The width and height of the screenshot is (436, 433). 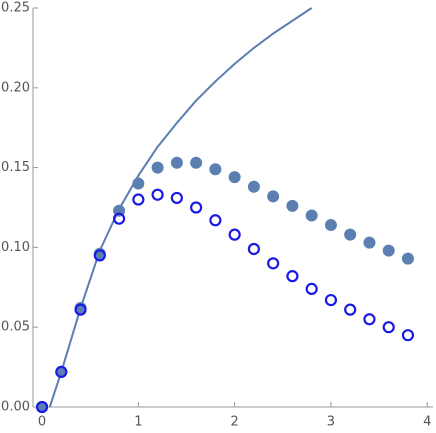 What do you see at coordinates (15, 8) in the screenshot?
I see `y-tick-label: 0.25` at bounding box center [15, 8].